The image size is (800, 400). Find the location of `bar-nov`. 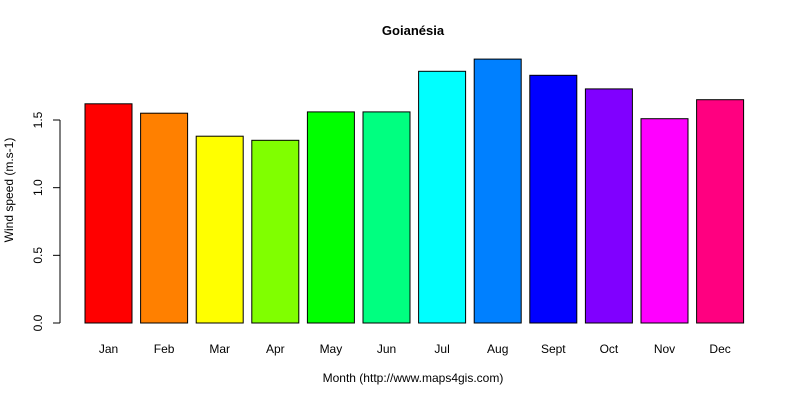

bar-nov is located at coordinates (664, 221).